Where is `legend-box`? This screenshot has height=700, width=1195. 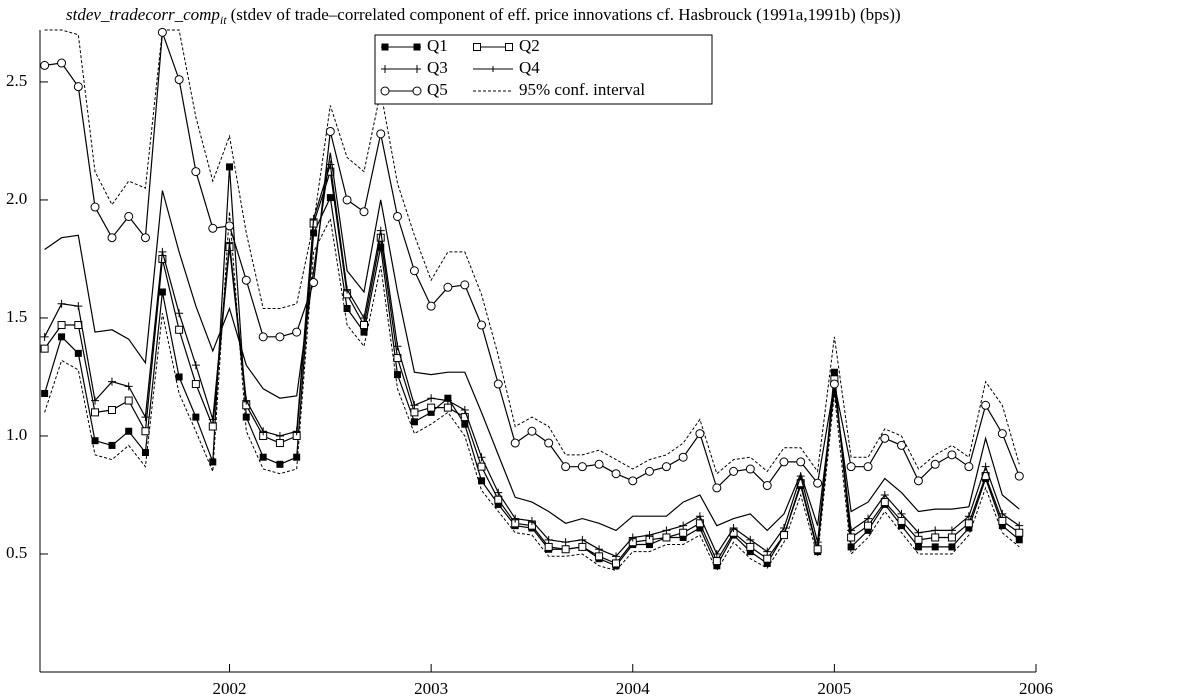
legend-box is located at coordinates (543, 69).